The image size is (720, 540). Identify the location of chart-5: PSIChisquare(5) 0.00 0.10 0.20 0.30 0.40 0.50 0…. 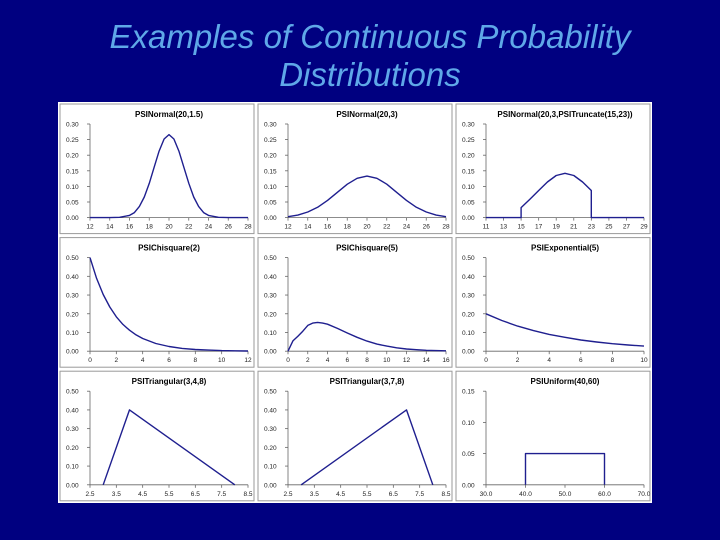
(355, 302).